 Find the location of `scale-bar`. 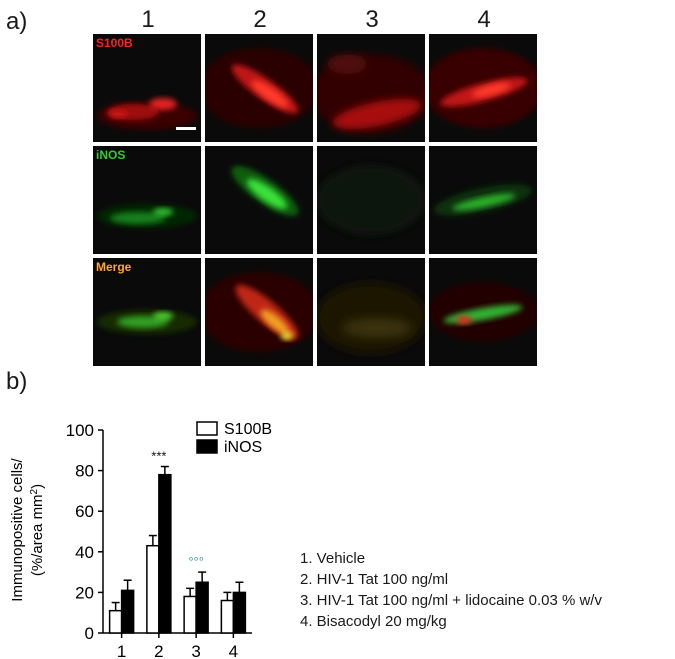

scale-bar is located at coordinates (186, 128).